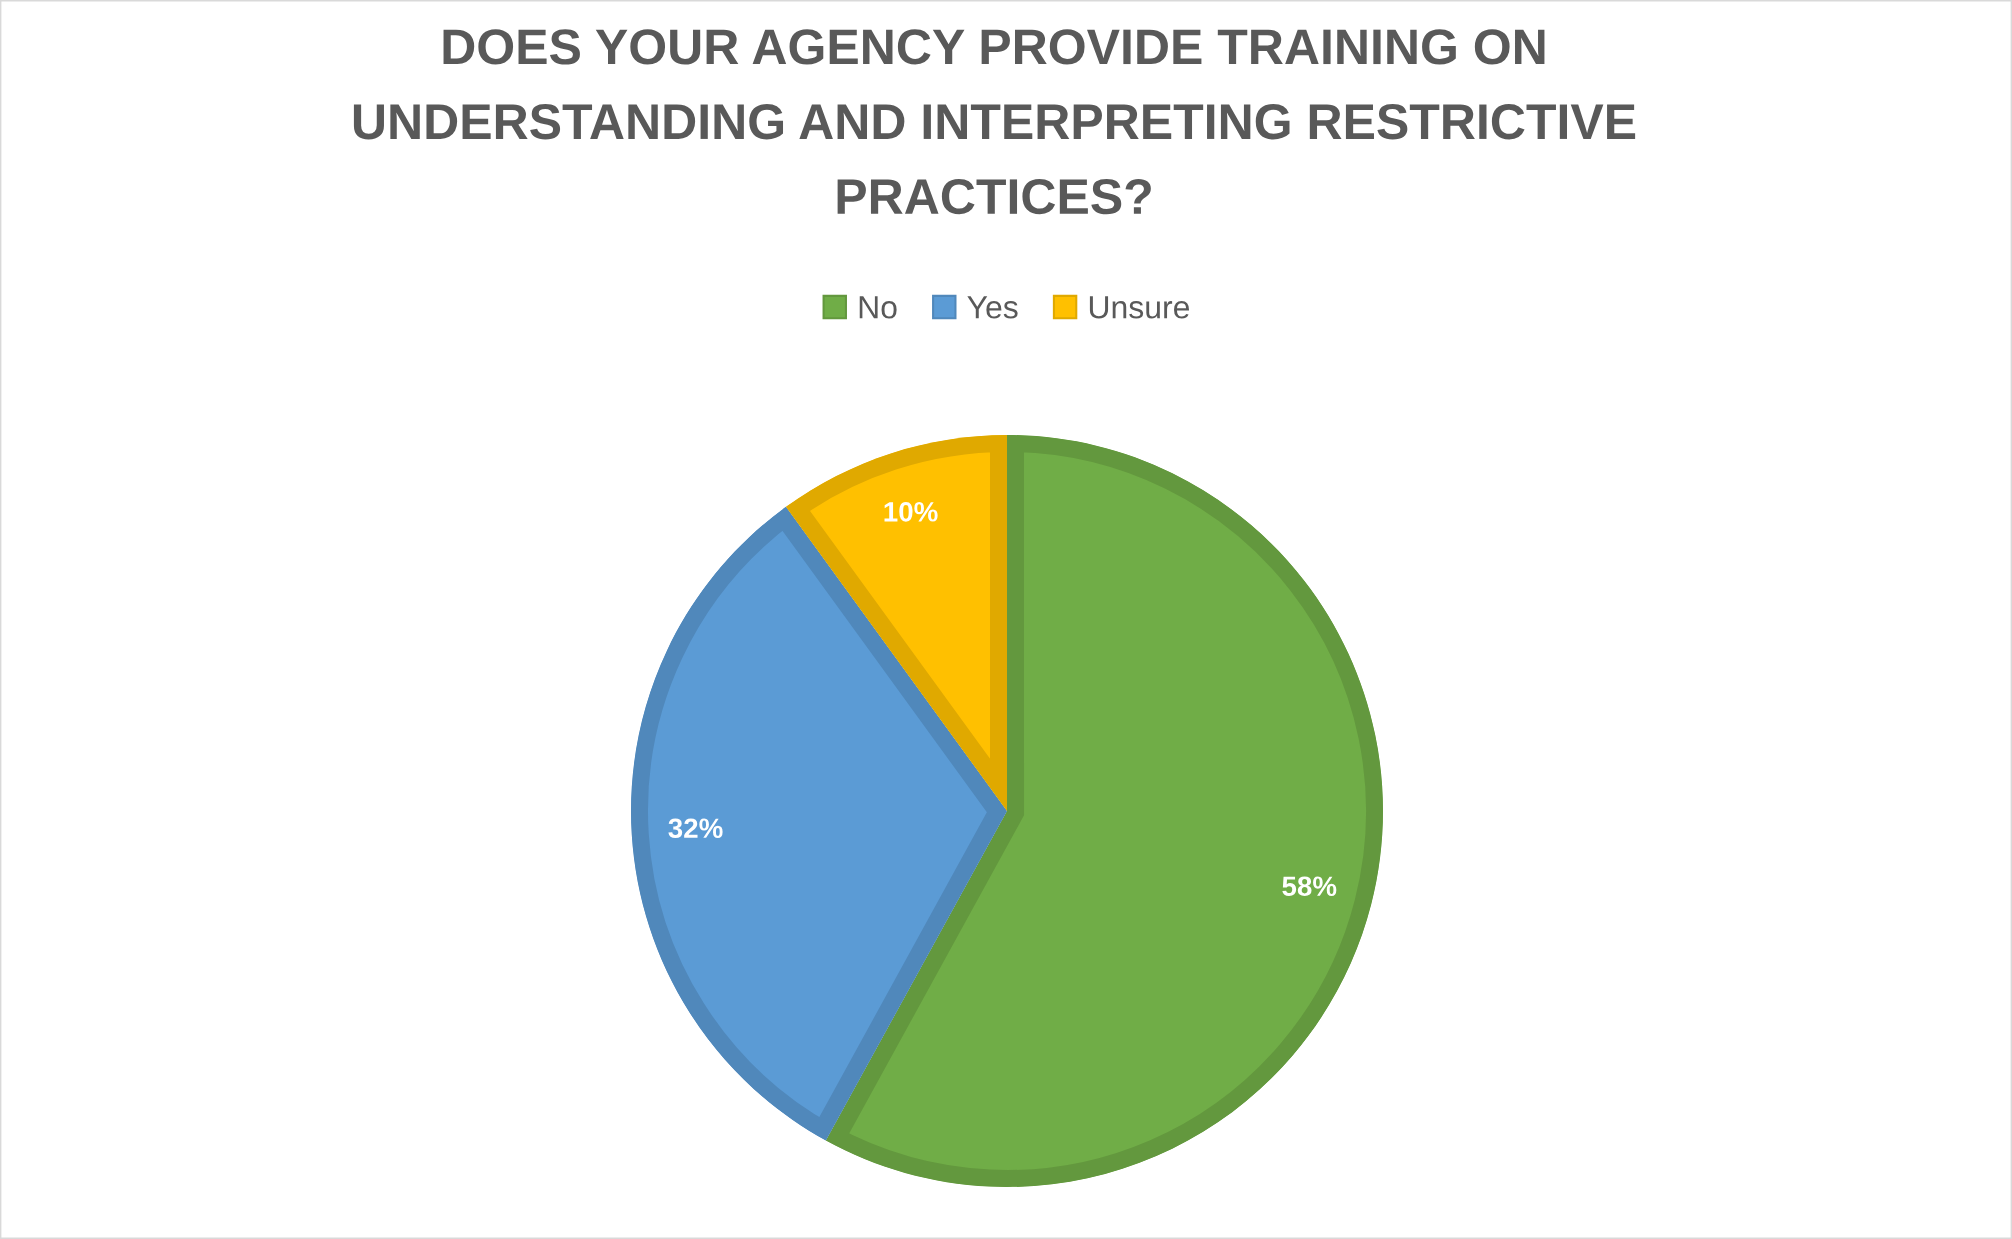 This screenshot has height=1239, width=2012. I want to click on chart-title: DOES YOUR AGENCY PROVIDE TRAINING ON UNDERSTANDING AND INTERPRETING RESTRICTIVE PRACTICES?, so click(994, 122).